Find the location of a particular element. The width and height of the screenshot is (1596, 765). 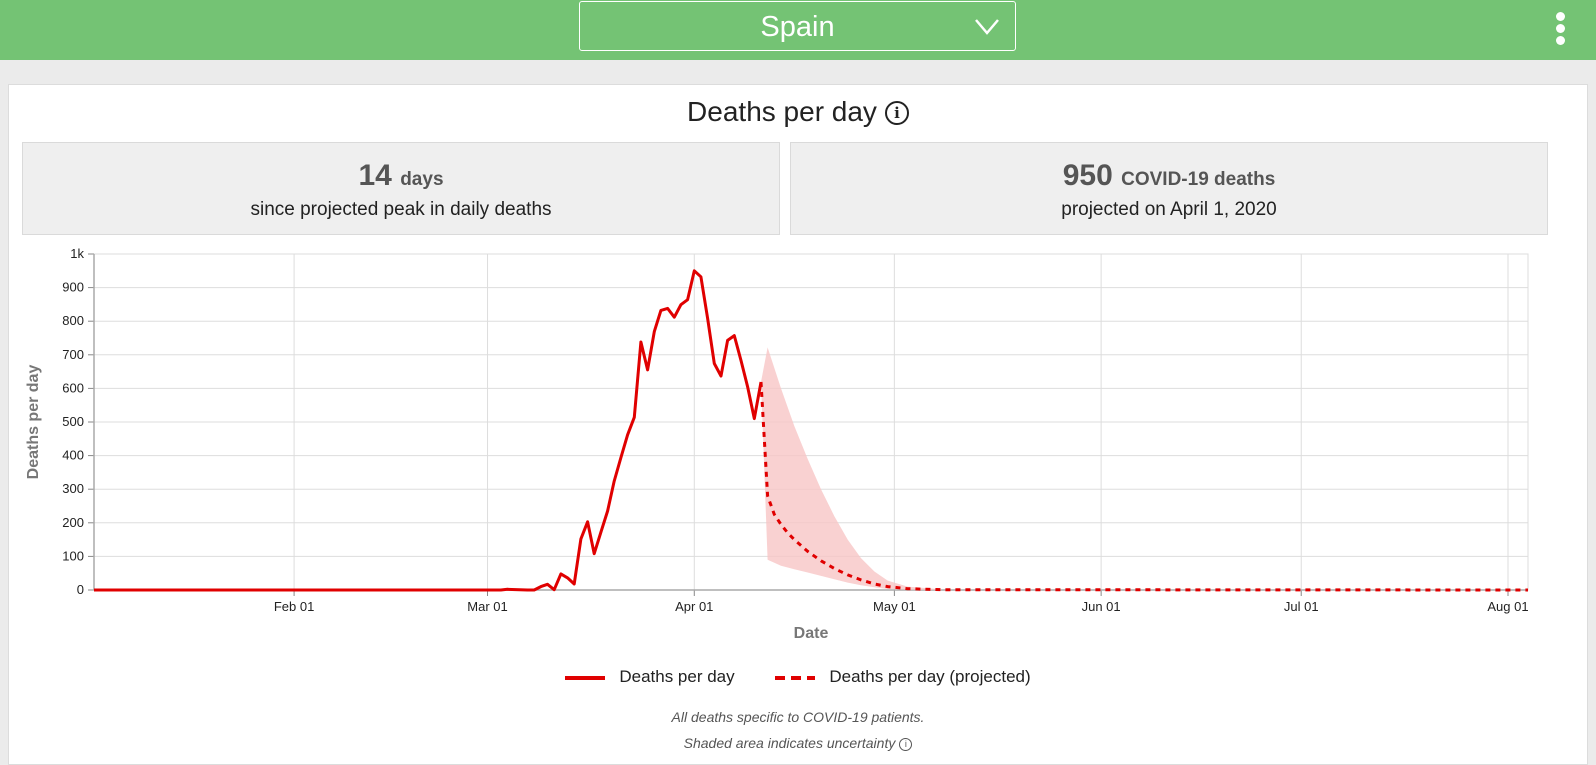

legend-item-projected: Deaths per day (projected) is located at coordinates (903, 677).